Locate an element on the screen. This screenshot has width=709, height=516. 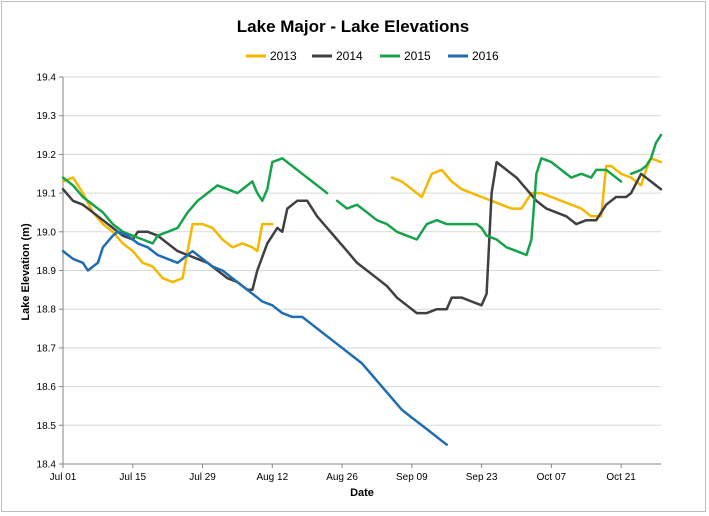
chart-title: Lake Major - Lake Elevations is located at coordinates (353, 26).